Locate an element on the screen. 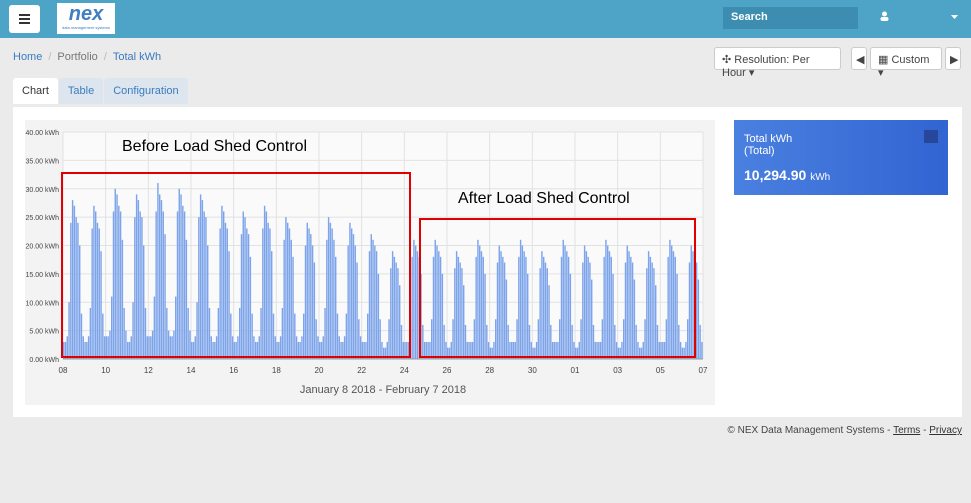 This screenshot has width=971, height=503. search-box: Search is located at coordinates (790, 18).